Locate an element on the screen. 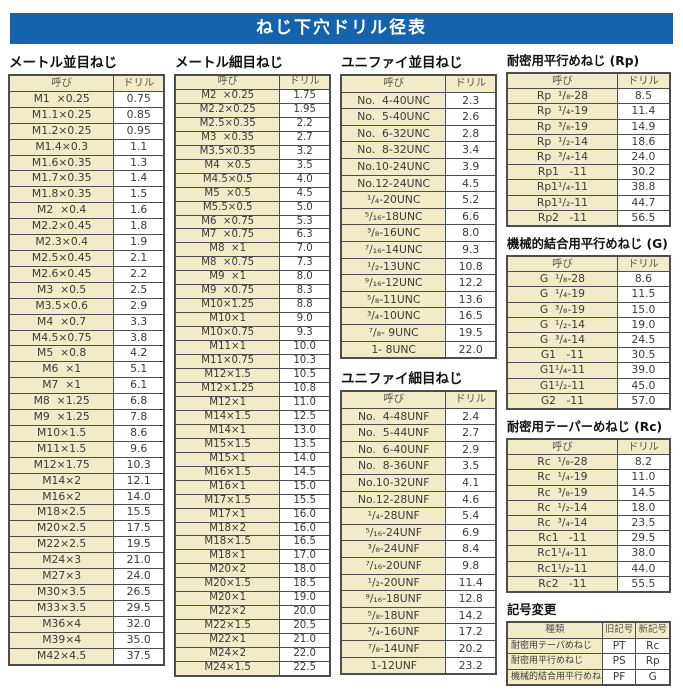 This screenshot has height=696, width=683. drill-cell: 6.1 is located at coordinates (139, 386).